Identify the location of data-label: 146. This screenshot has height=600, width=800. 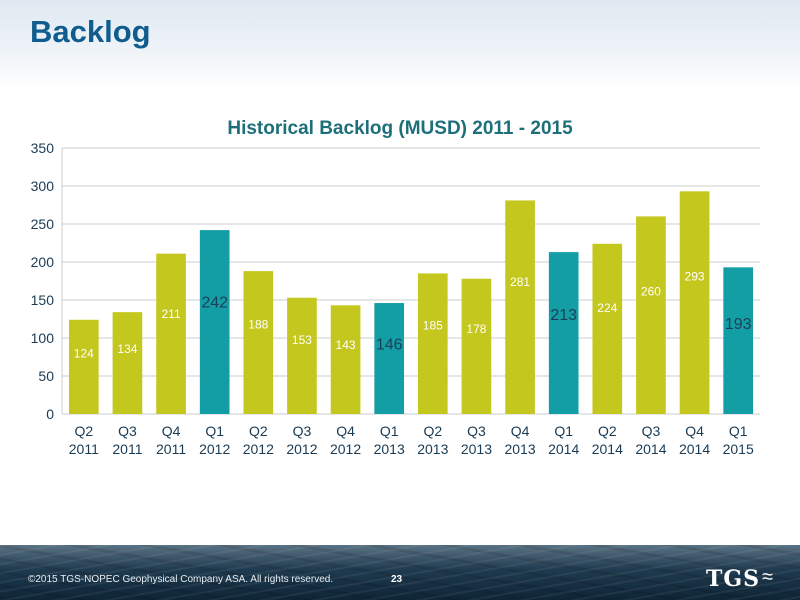
(389, 345).